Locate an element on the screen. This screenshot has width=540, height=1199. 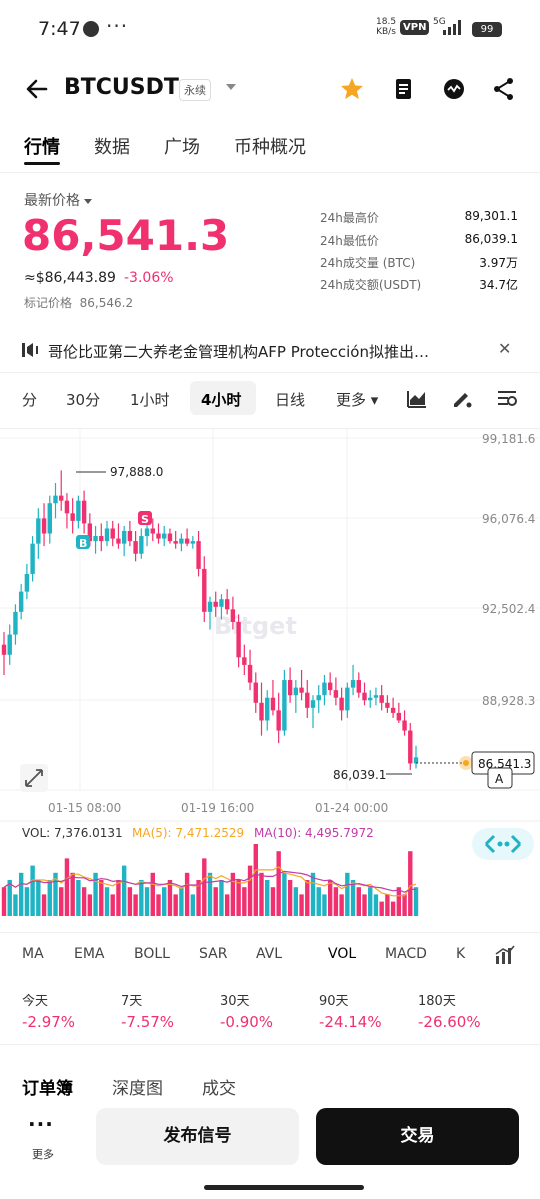
symbol-dropdown-icon is located at coordinates (231, 87).